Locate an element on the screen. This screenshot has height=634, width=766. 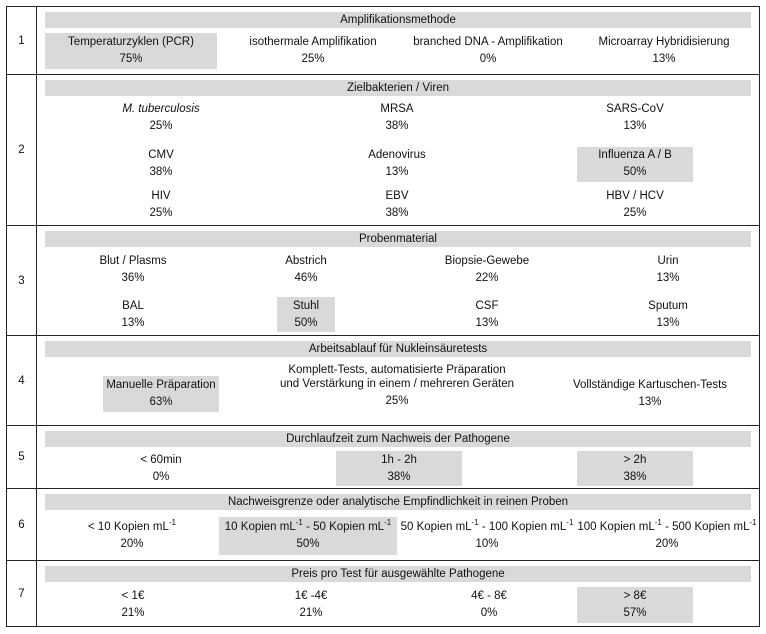
option-cell: Sputum 13% is located at coordinates (668, 314).